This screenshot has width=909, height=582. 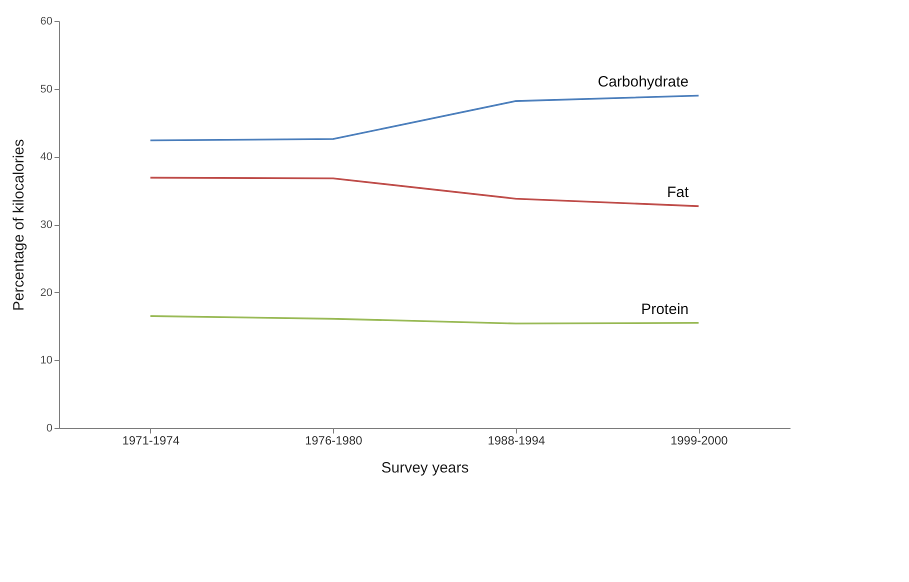 What do you see at coordinates (46, 292) in the screenshot?
I see `y-tick-label: 20` at bounding box center [46, 292].